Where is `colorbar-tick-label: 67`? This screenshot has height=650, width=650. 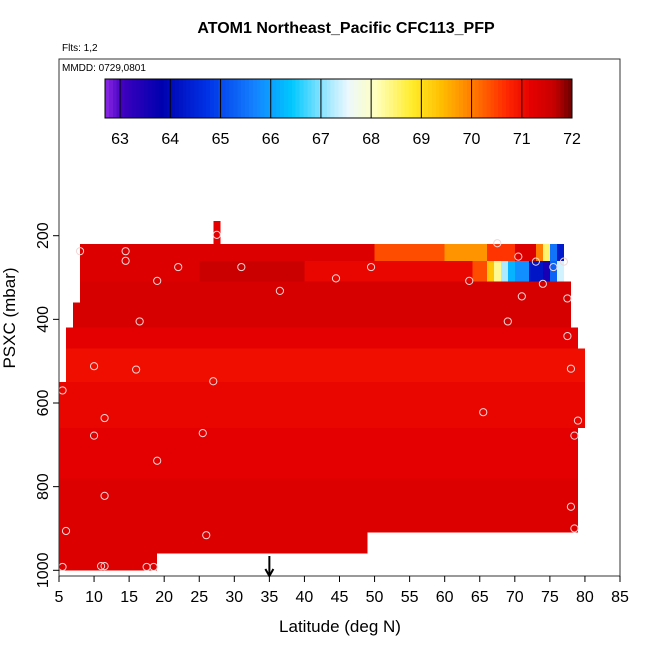 colorbar-tick-label: 67 is located at coordinates (321, 139).